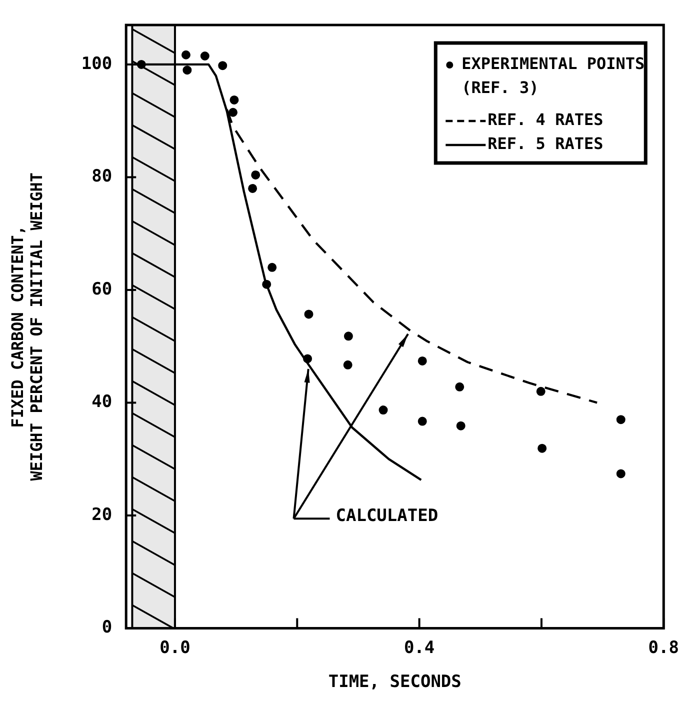  Describe the element at coordinates (102, 514) in the screenshot. I see `y-tick-label: 20` at that location.